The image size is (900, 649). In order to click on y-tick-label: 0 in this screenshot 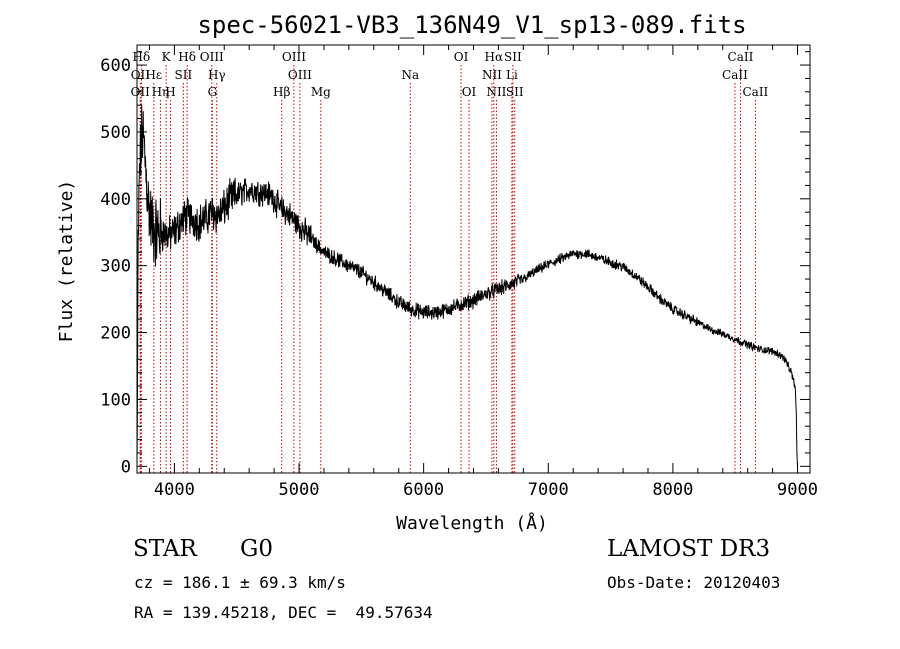, I will do `click(126, 467)`.